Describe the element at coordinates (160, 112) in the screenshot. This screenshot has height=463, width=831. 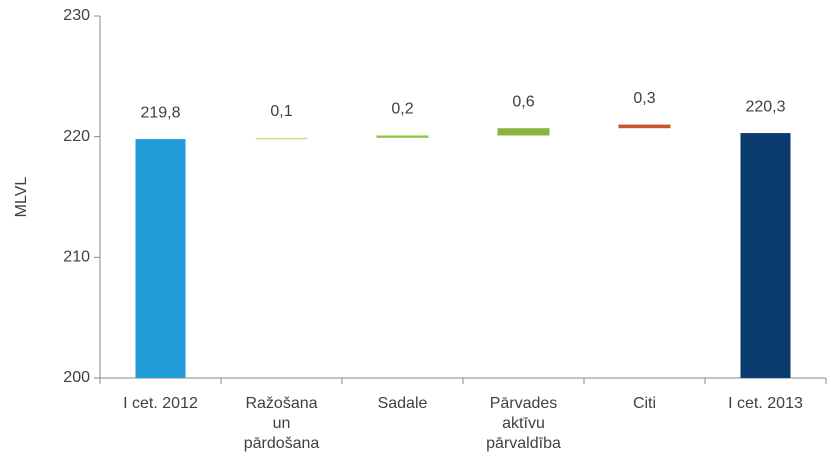
I see `value-label: 219,8` at that location.